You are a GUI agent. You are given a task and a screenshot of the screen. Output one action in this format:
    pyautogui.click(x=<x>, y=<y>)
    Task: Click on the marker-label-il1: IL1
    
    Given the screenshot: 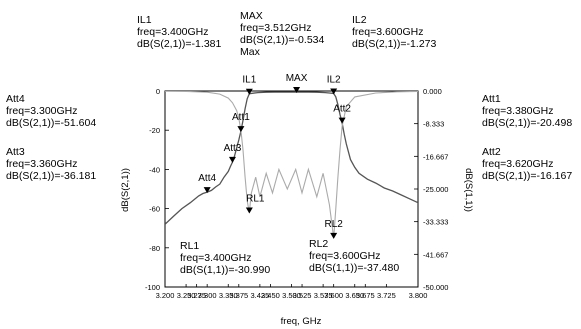 What is the action you would take?
    pyautogui.click(x=249, y=80)
    